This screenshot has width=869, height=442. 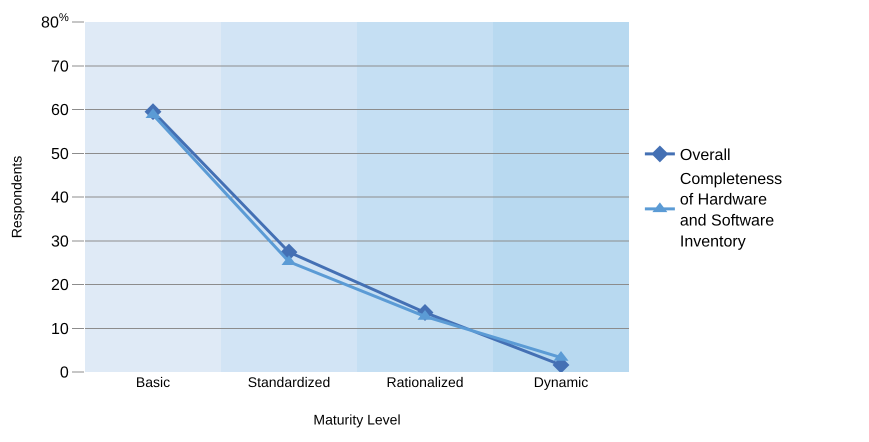 I want to click on y-tick-label: 60, so click(x=60, y=111).